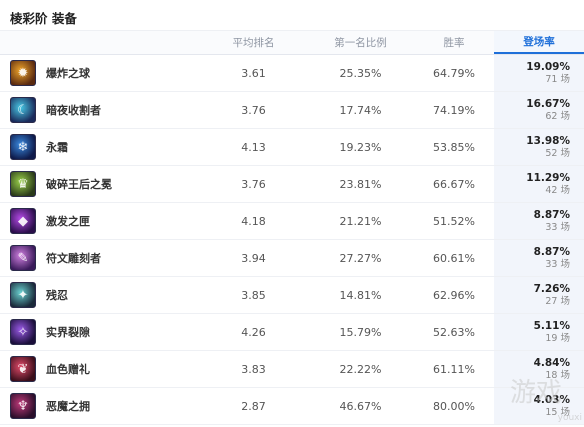 The height and width of the screenshot is (427, 584). What do you see at coordinates (73, 258) in the screenshot?
I see `item-name: 符文雕刻者` at bounding box center [73, 258].